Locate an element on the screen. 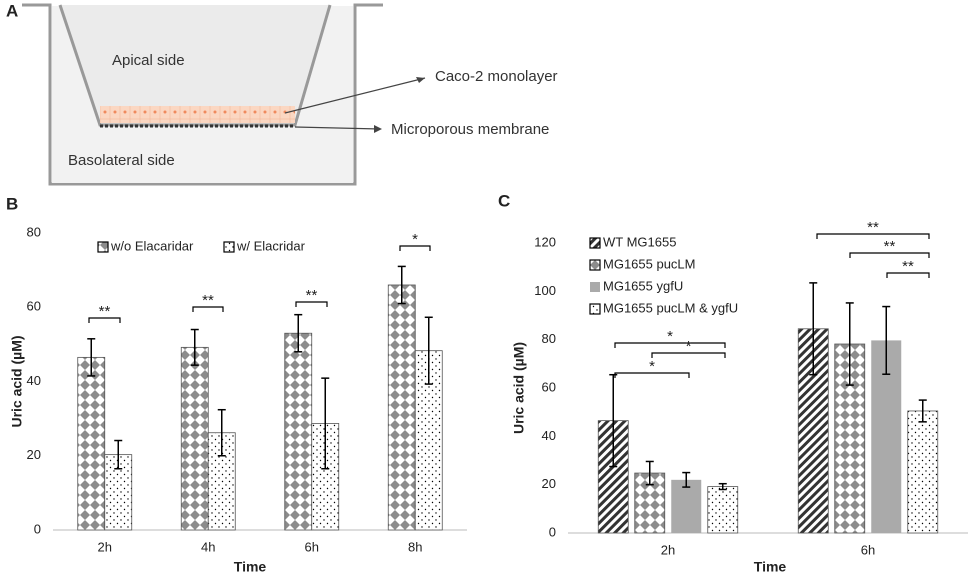 The width and height of the screenshot is (969, 580). panel-label: B is located at coordinates (12, 203).